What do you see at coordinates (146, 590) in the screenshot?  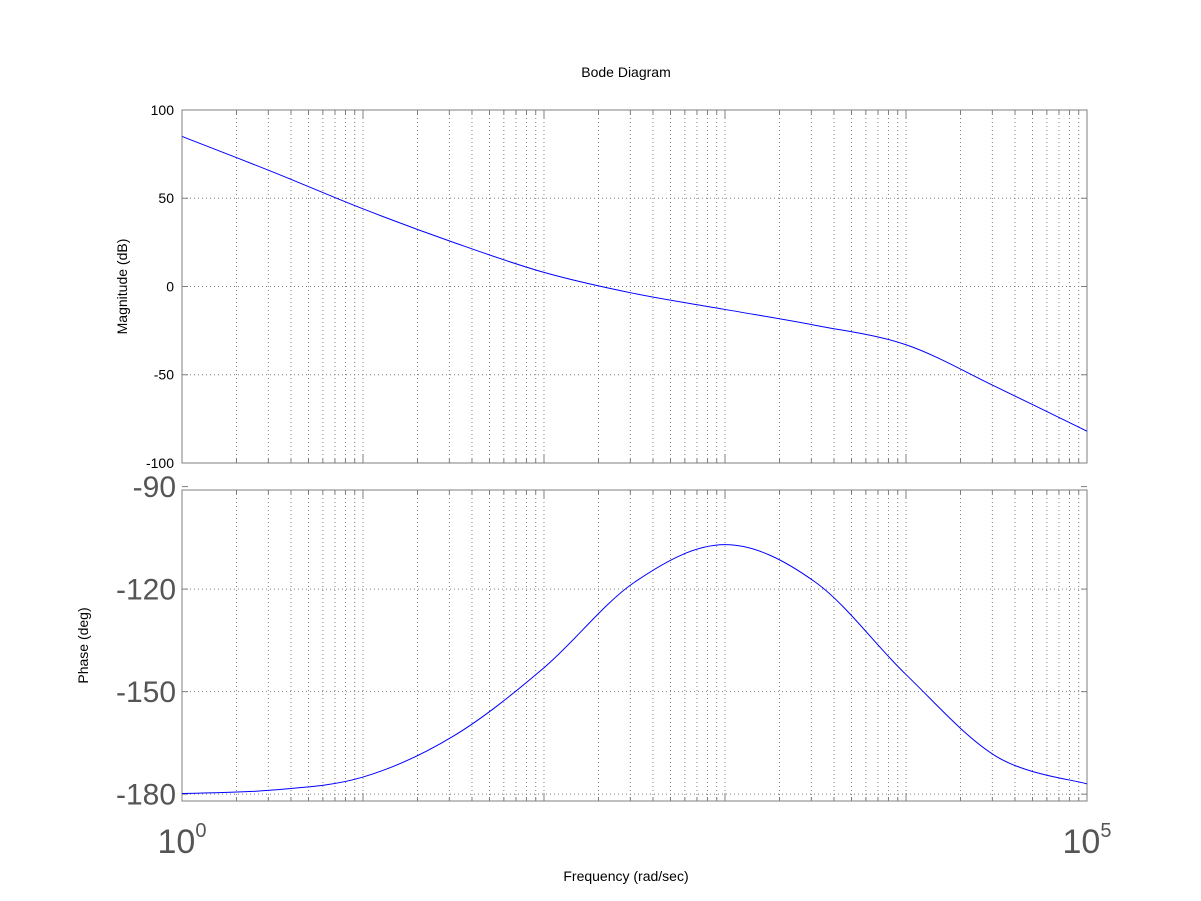 I see `phase-y-tick-label: -120` at bounding box center [146, 590].